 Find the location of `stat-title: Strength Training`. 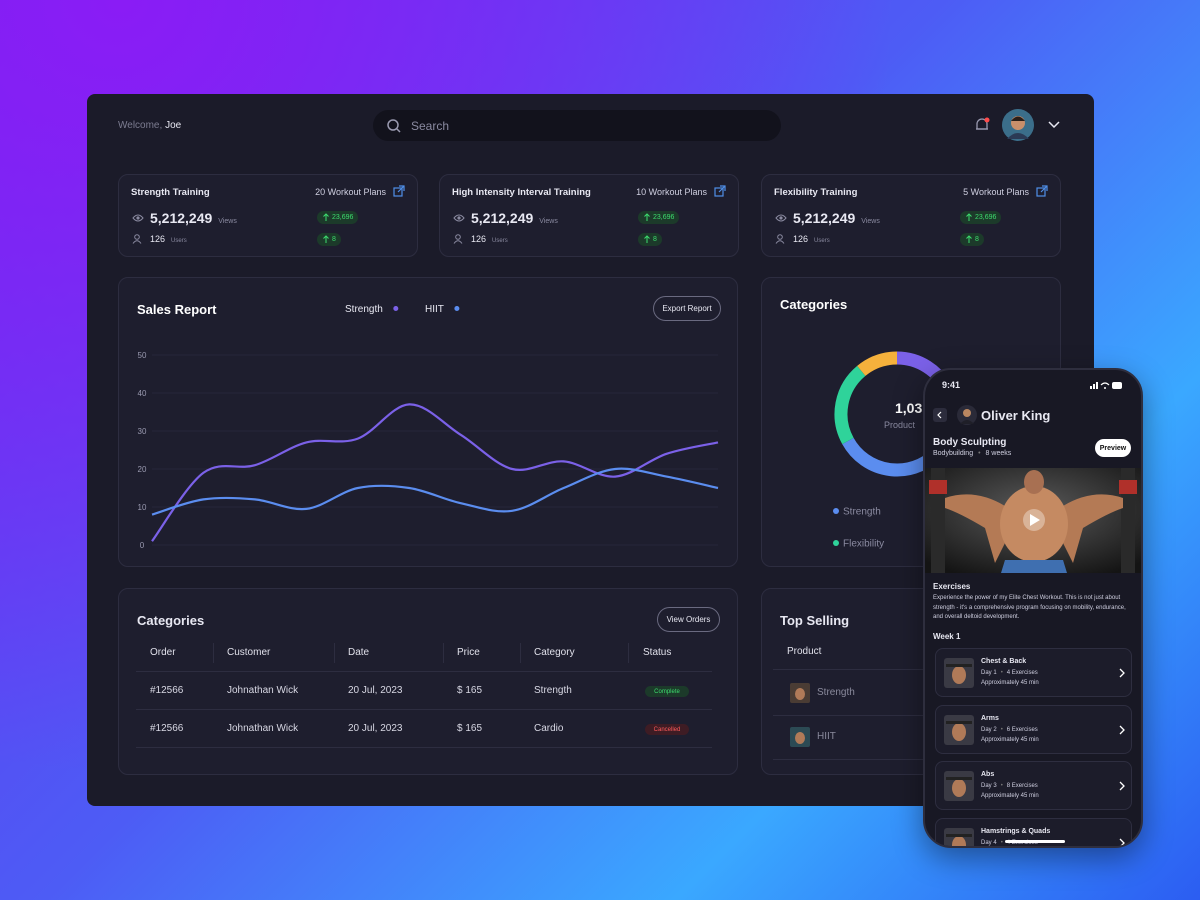

stat-title: Strength Training is located at coordinates (170, 192).